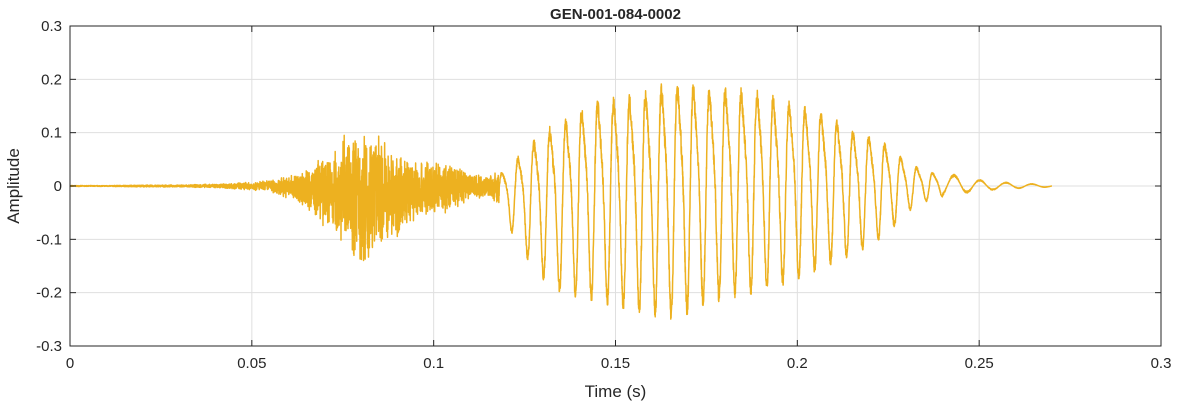  I want to click on chart-title: GEN-001-084-0002, so click(615, 14).